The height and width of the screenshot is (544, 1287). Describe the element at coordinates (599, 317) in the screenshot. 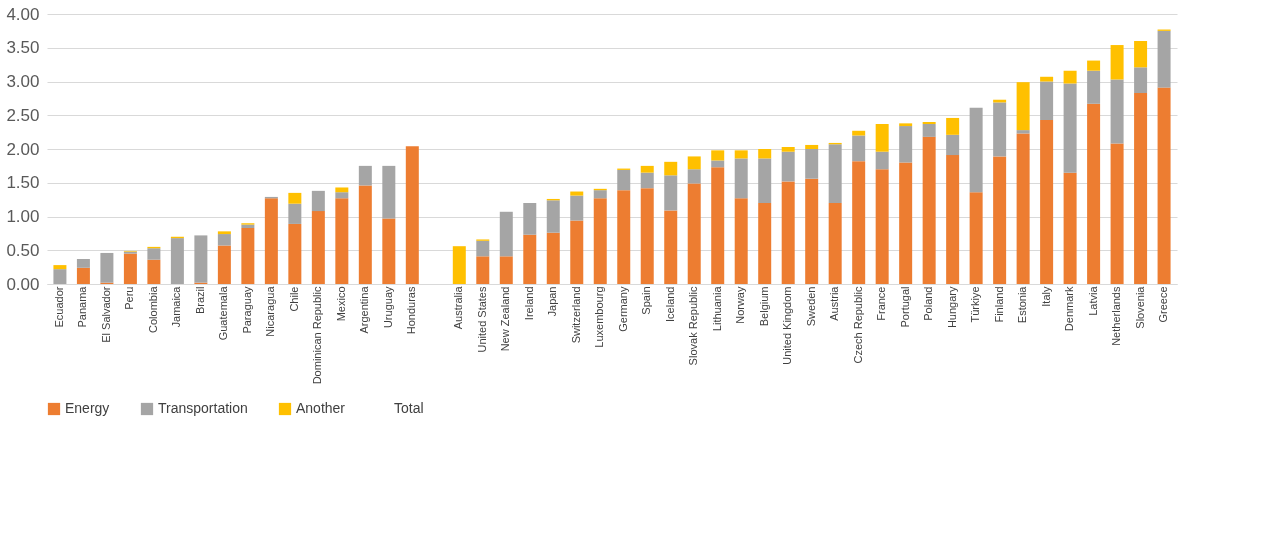

I see `x-tick-label: Luxembourg` at that location.